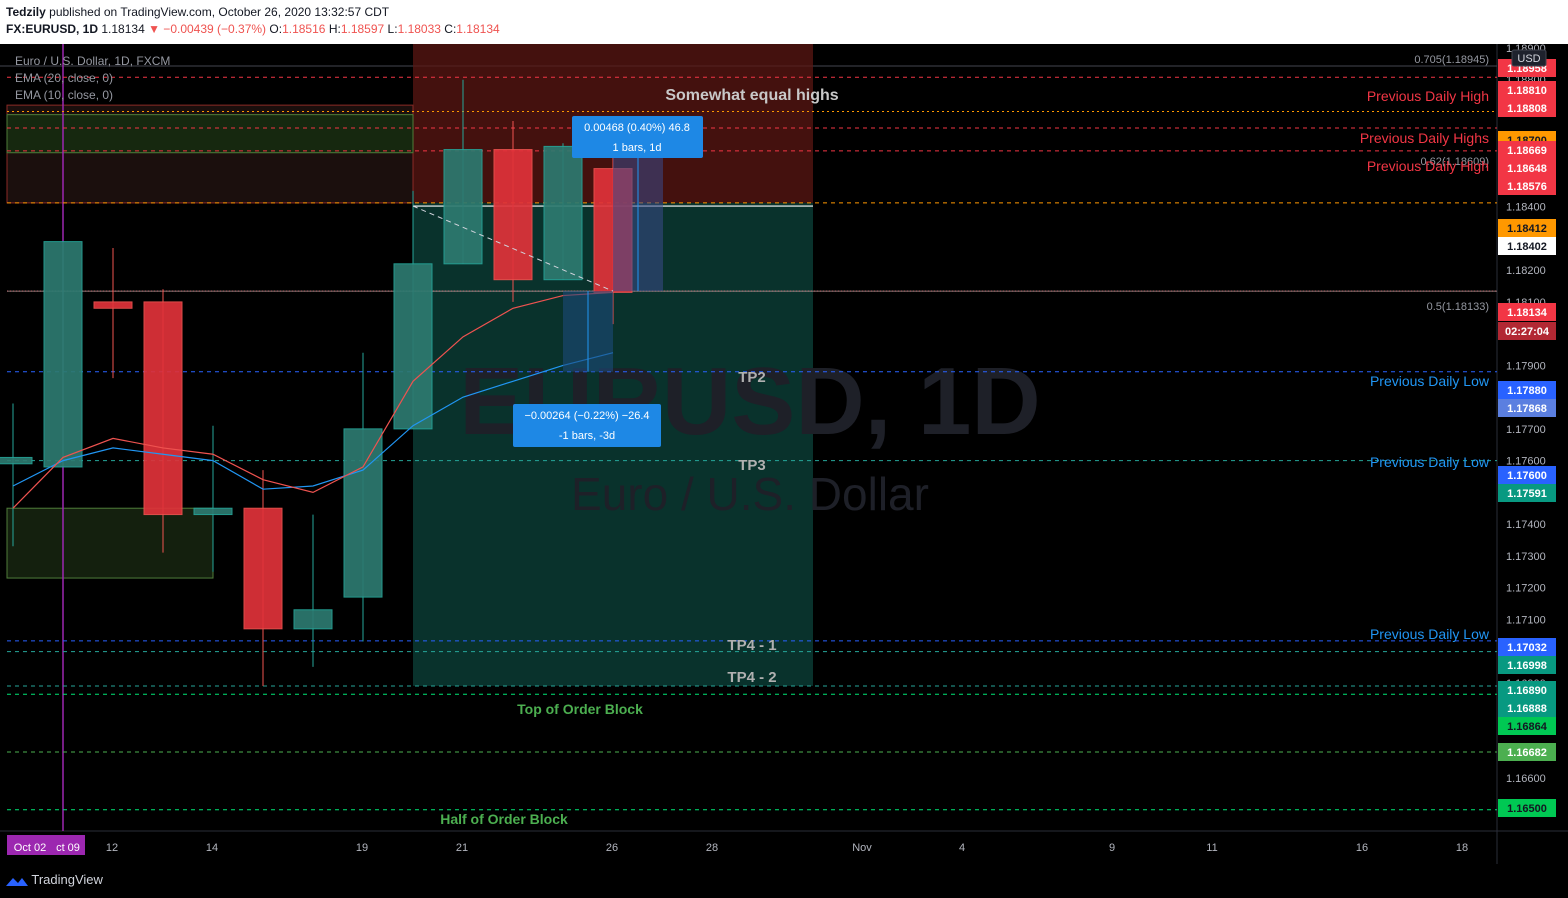 The image size is (1568, 898). Describe the element at coordinates (334, 29) in the screenshot. I see `high-label: H:` at that location.